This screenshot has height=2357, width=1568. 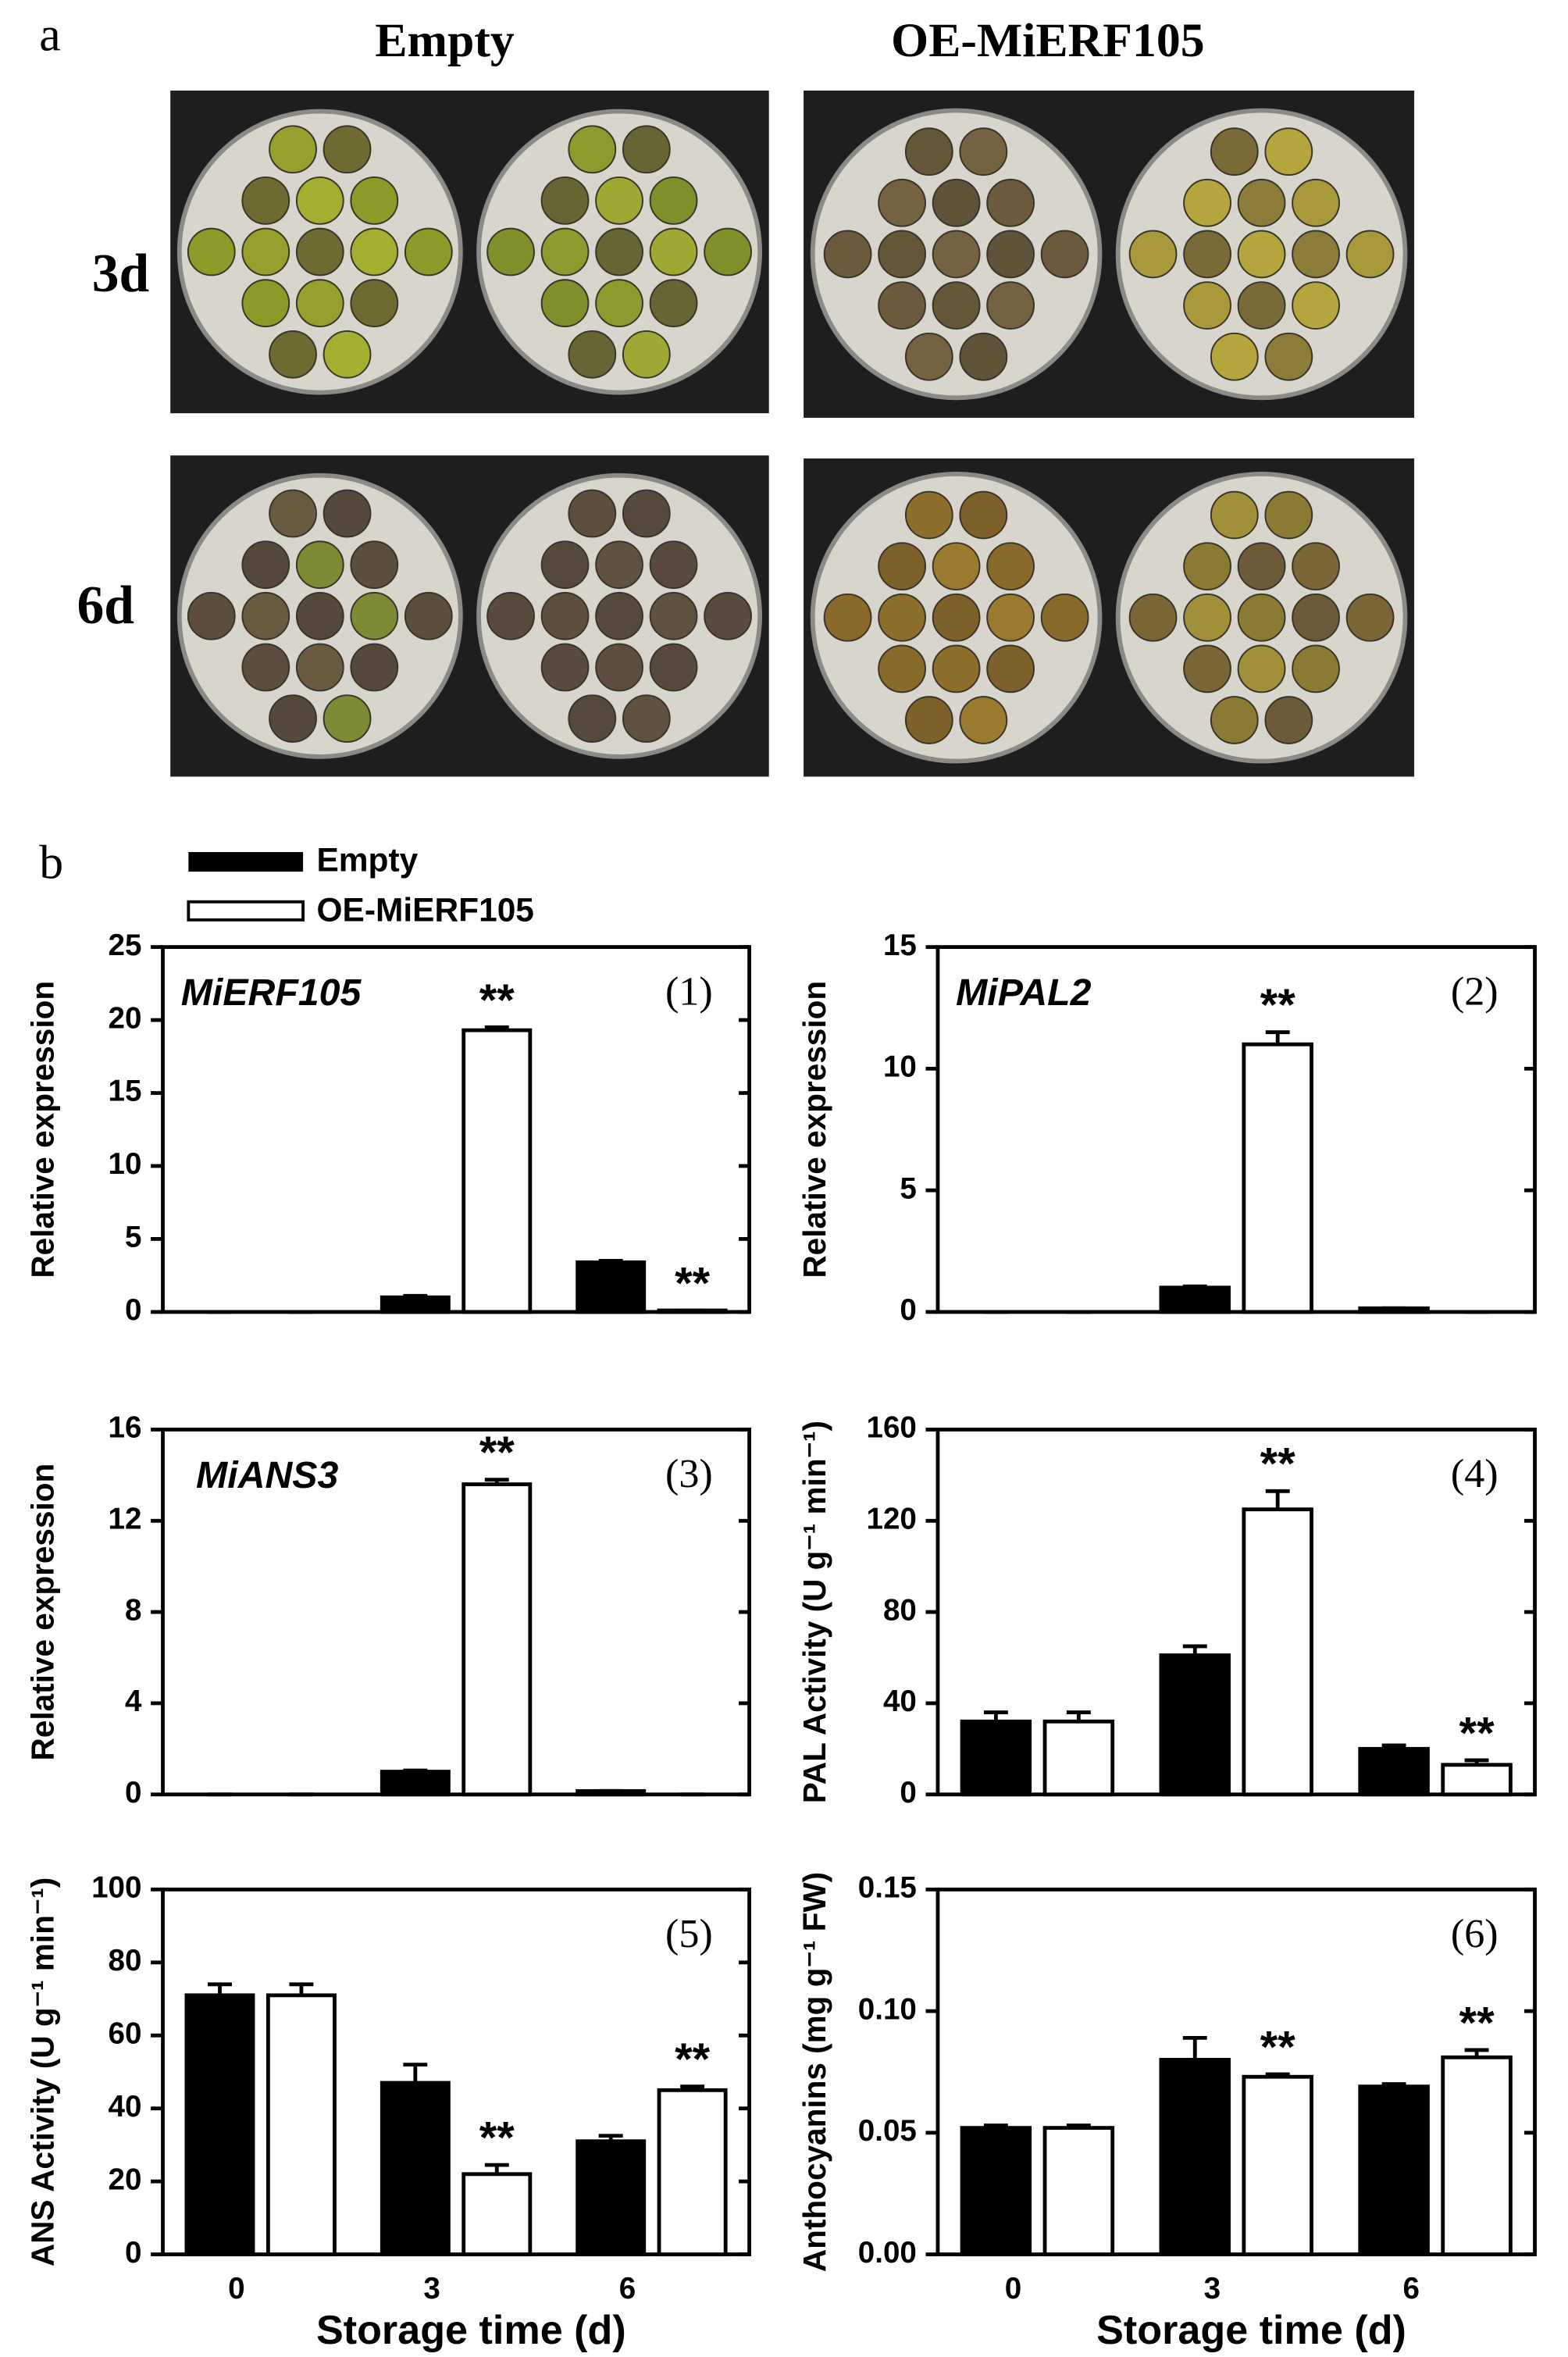 What do you see at coordinates (125, 1164) in the screenshot?
I see `y-tick-label: 10` at bounding box center [125, 1164].